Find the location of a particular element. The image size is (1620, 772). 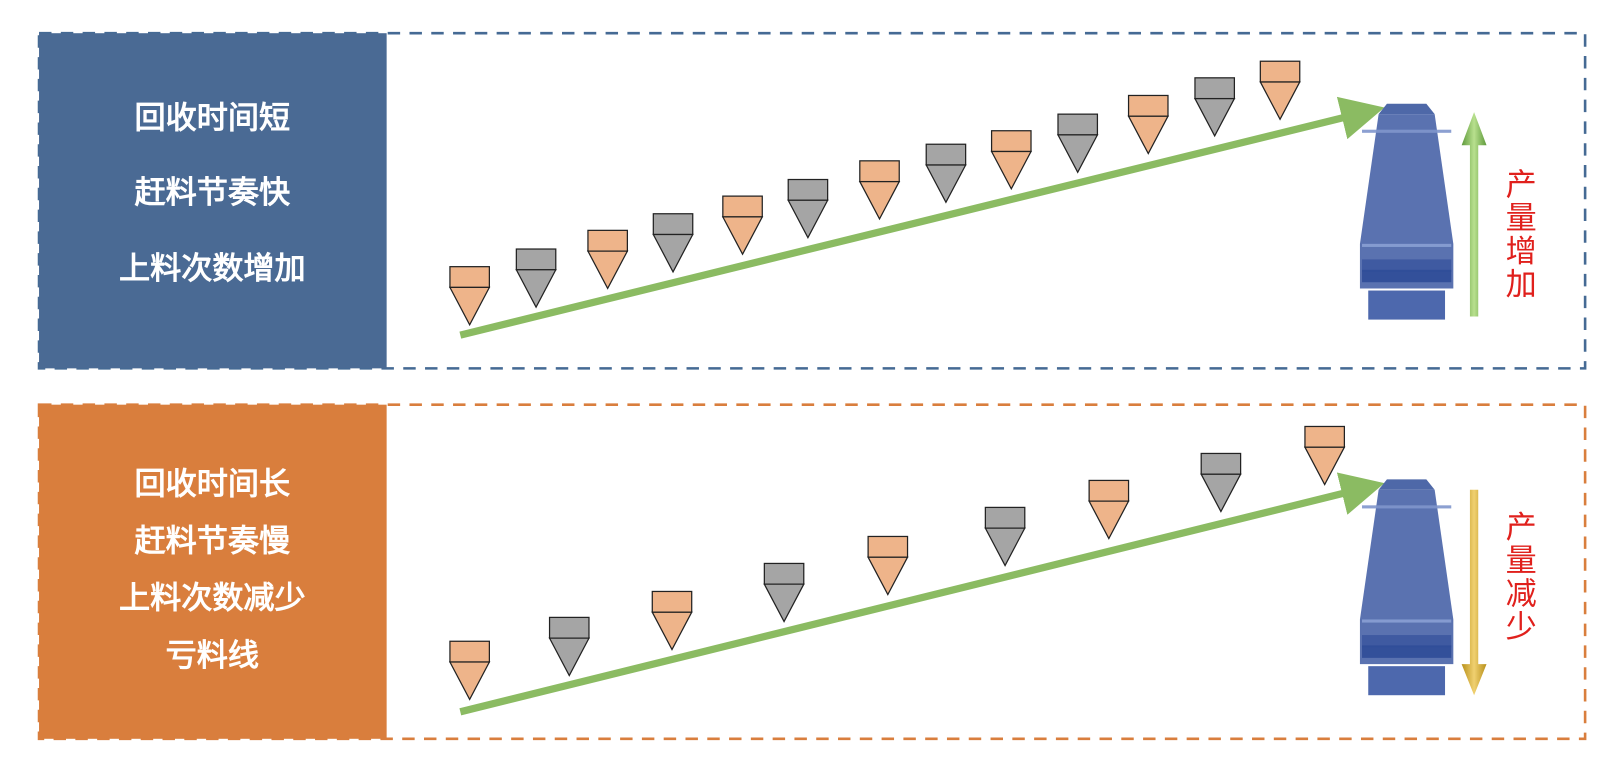

top-line: 上料次数增加 is located at coordinates (212, 269).